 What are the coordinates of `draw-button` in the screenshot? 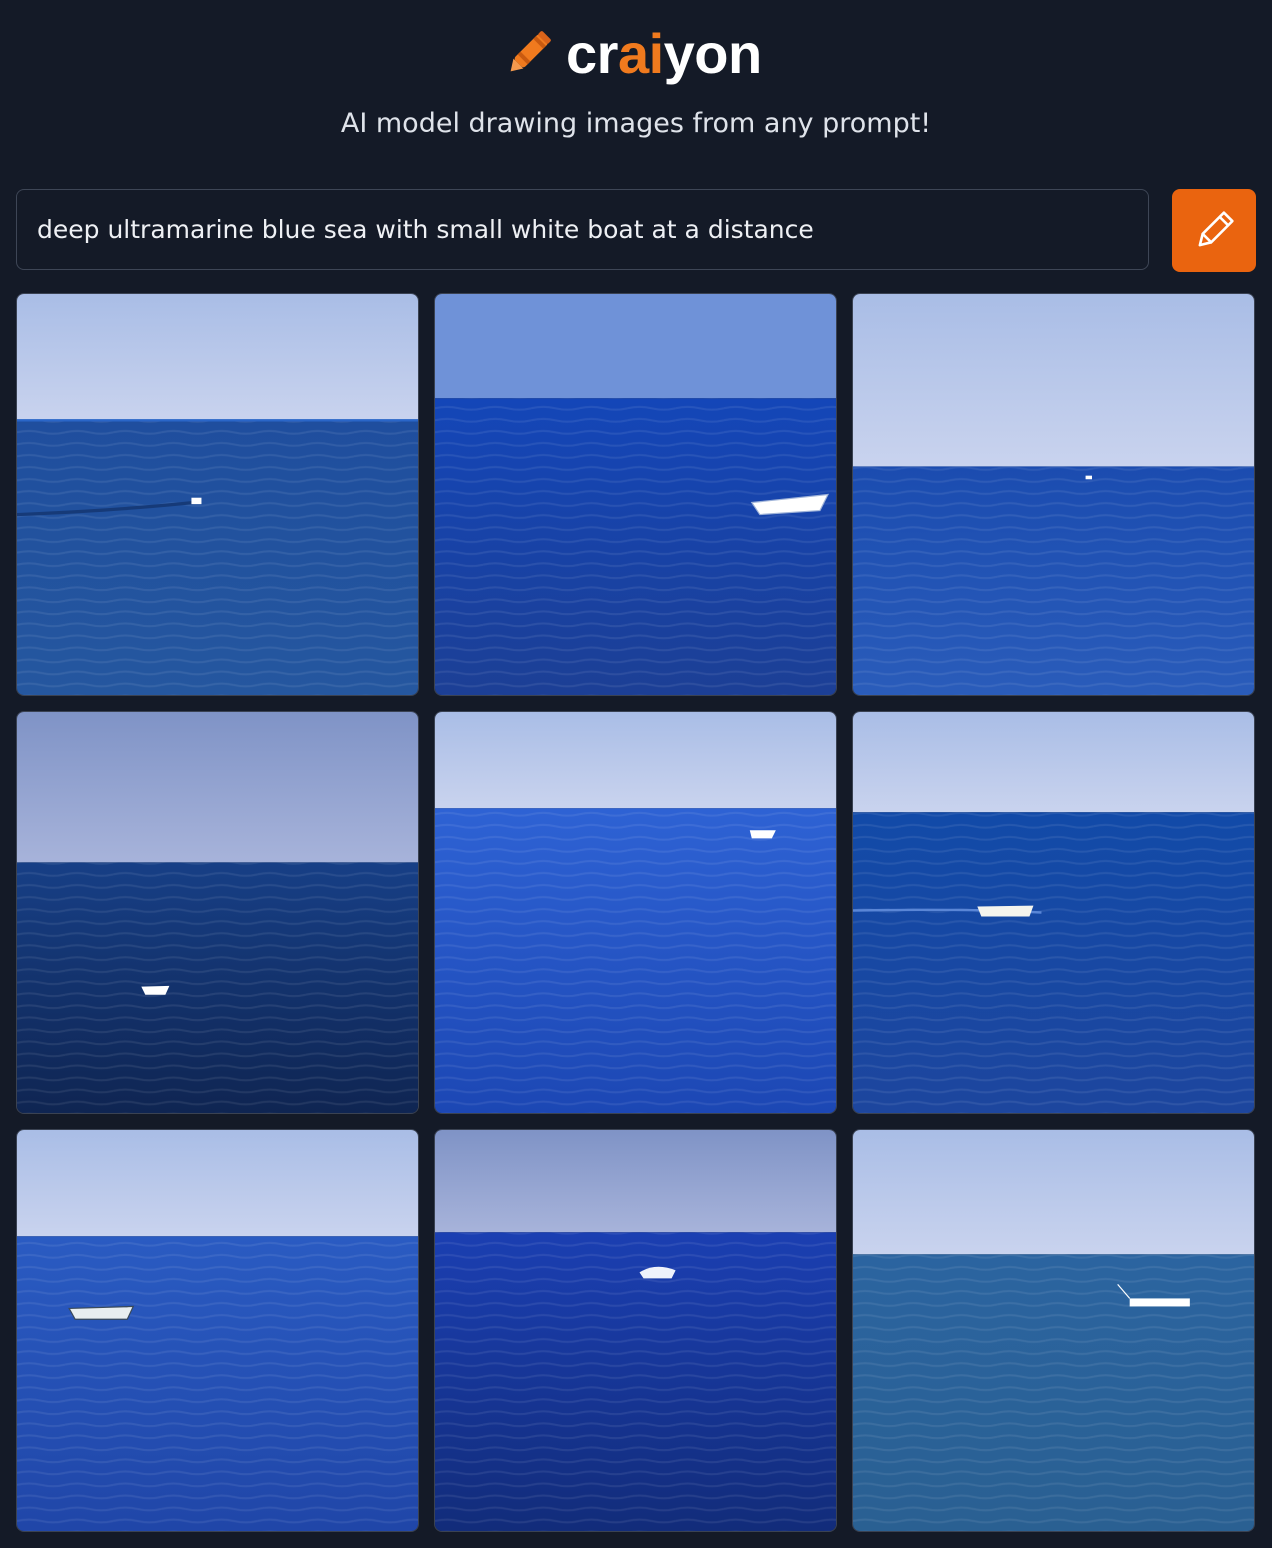 It's located at (1214, 230).